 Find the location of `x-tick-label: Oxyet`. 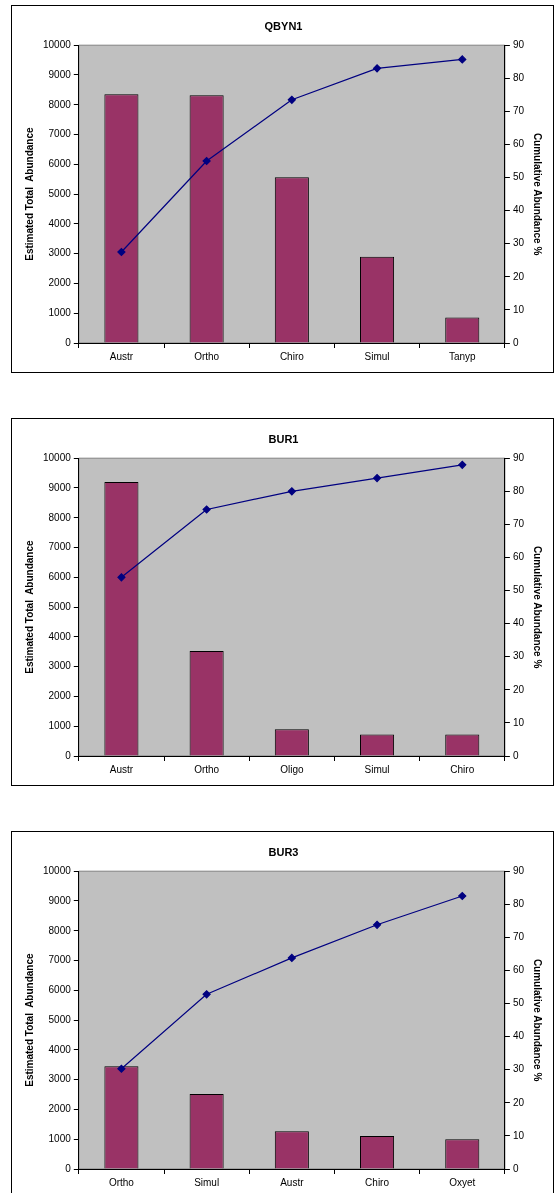

x-tick-label: Oxyet is located at coordinates (462, 1182).